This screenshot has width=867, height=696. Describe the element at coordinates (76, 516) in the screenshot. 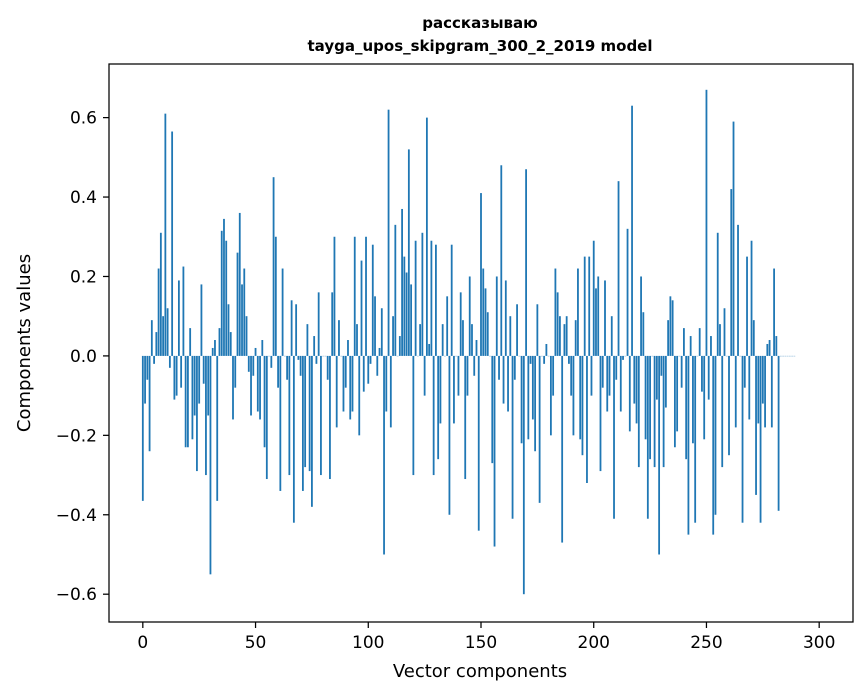

I see `y-tick-label: −0.4` at that location.